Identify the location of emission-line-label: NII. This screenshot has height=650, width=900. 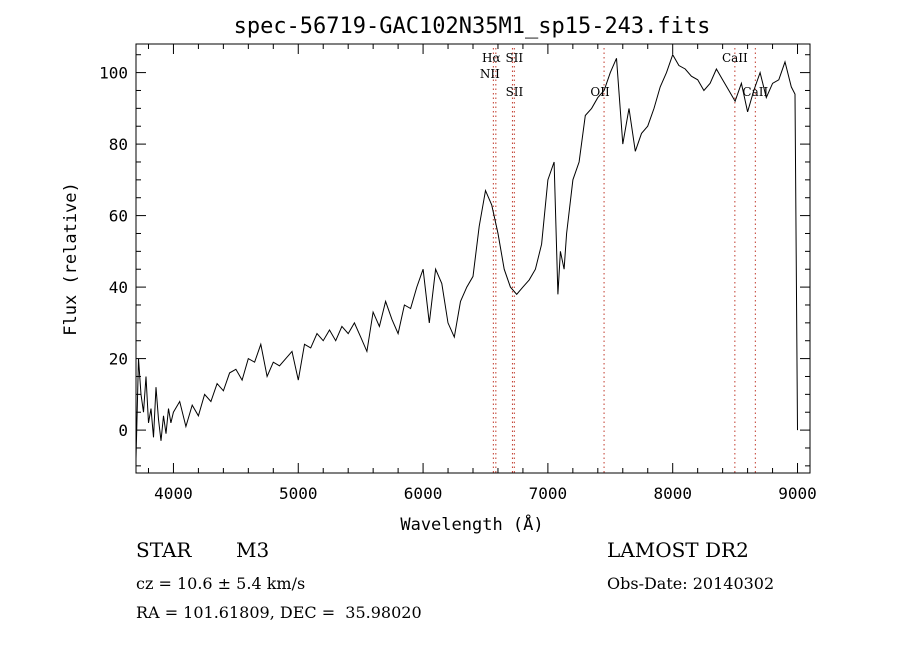
(490, 74).